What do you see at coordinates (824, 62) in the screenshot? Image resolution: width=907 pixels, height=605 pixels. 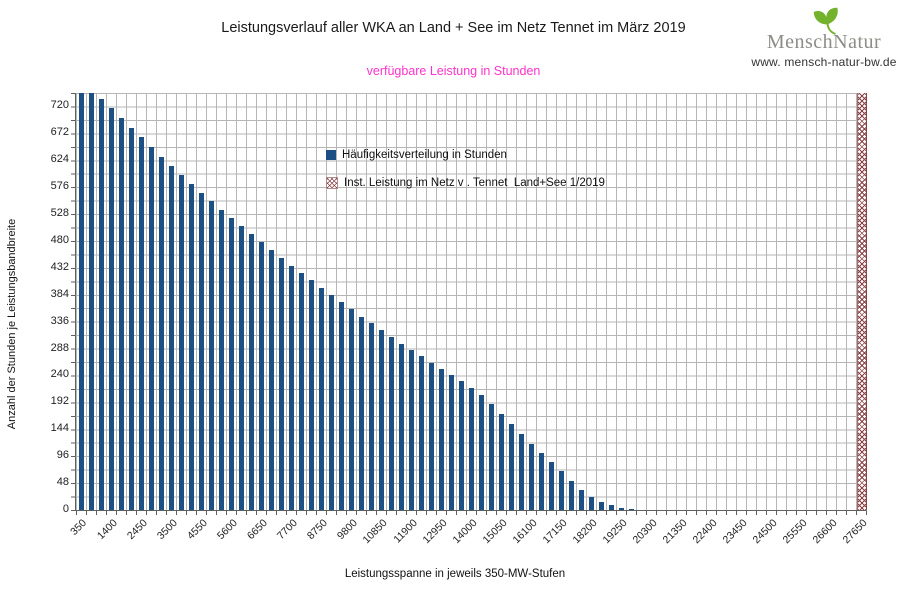 I see `logo-url: www. mensch-natur-bw.de` at bounding box center [824, 62].